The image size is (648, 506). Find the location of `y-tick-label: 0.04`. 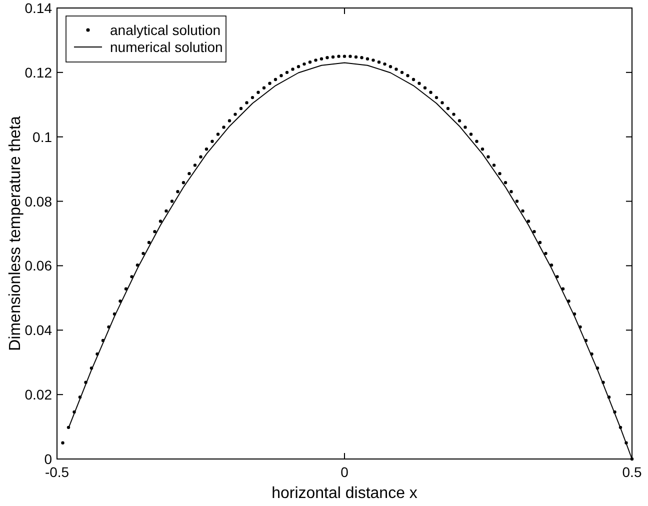

y-tick-label: 0.04 is located at coordinates (38, 330).